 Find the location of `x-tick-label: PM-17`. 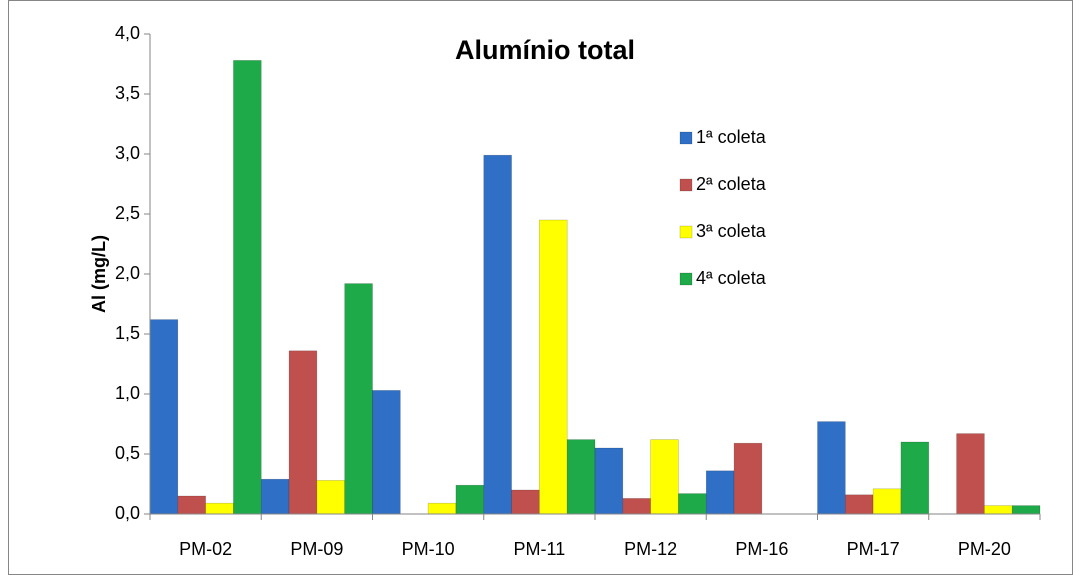

x-tick-label: PM-17 is located at coordinates (873, 549).